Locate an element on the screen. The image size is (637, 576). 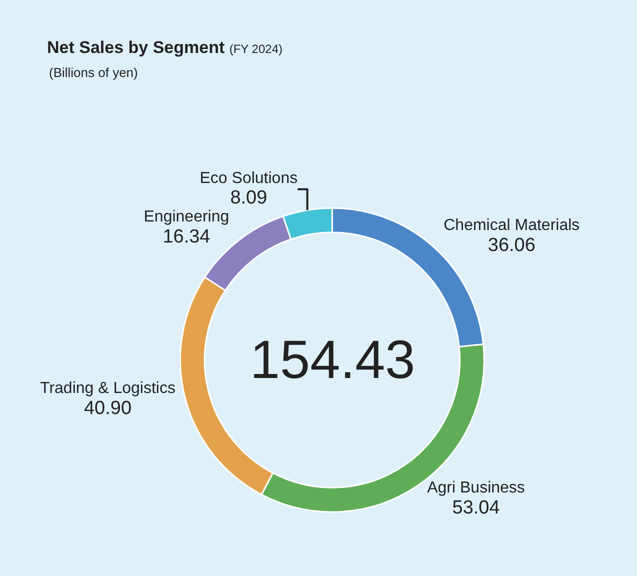
text: 154.43 is located at coordinates (333, 360).